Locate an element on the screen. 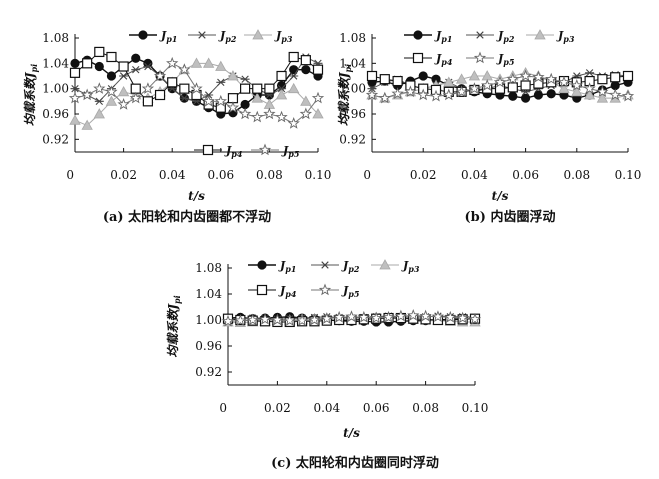  legend-label: Jp5 is located at coordinates (290, 151).